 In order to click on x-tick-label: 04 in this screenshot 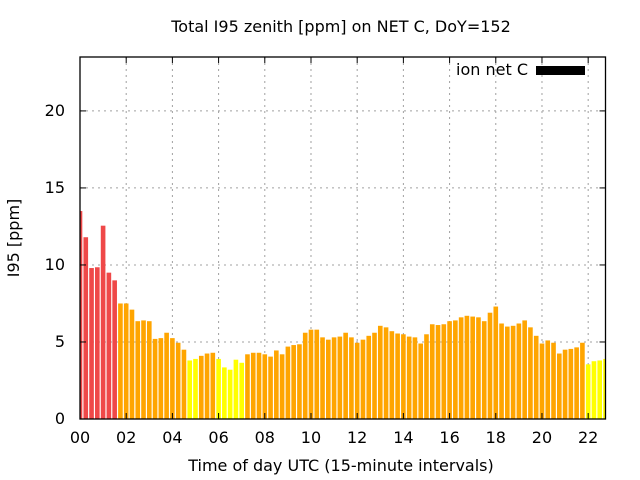, I will do `click(172, 437)`.